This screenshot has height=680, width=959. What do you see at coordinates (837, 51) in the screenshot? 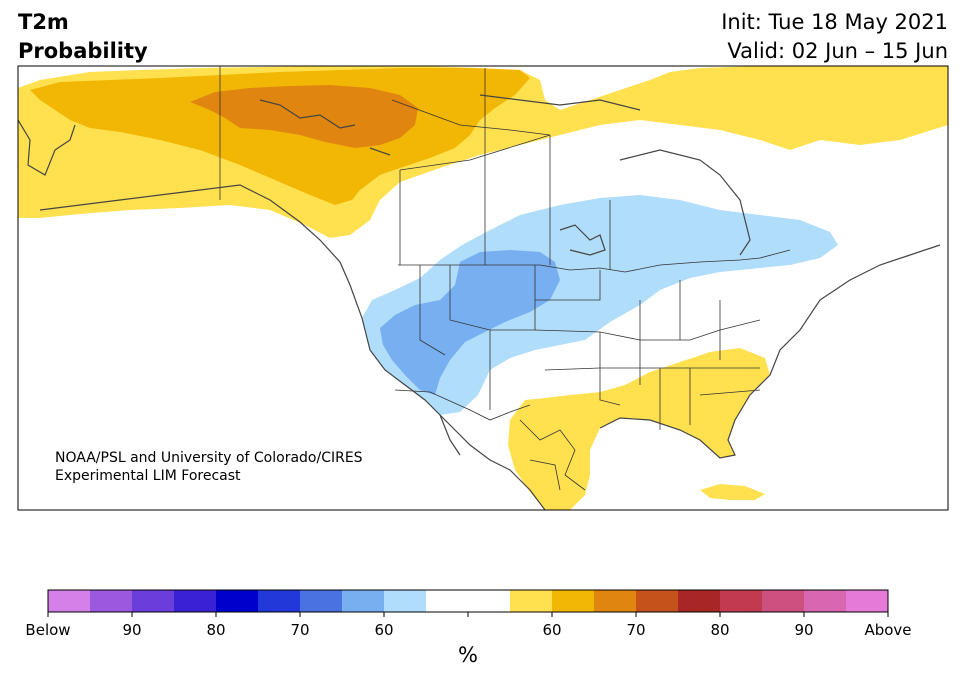
I see `valid-range: Valid: 02 Jun – 15 Jun` at bounding box center [837, 51].